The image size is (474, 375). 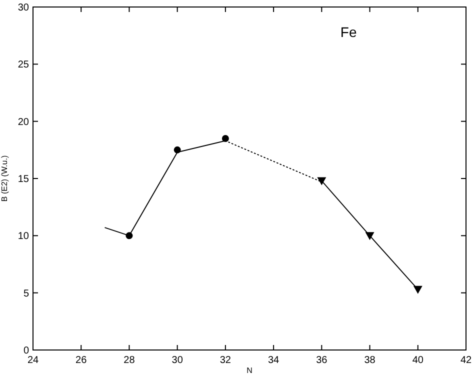 I want to click on y-tick-label: 0, so click(x=26, y=351).